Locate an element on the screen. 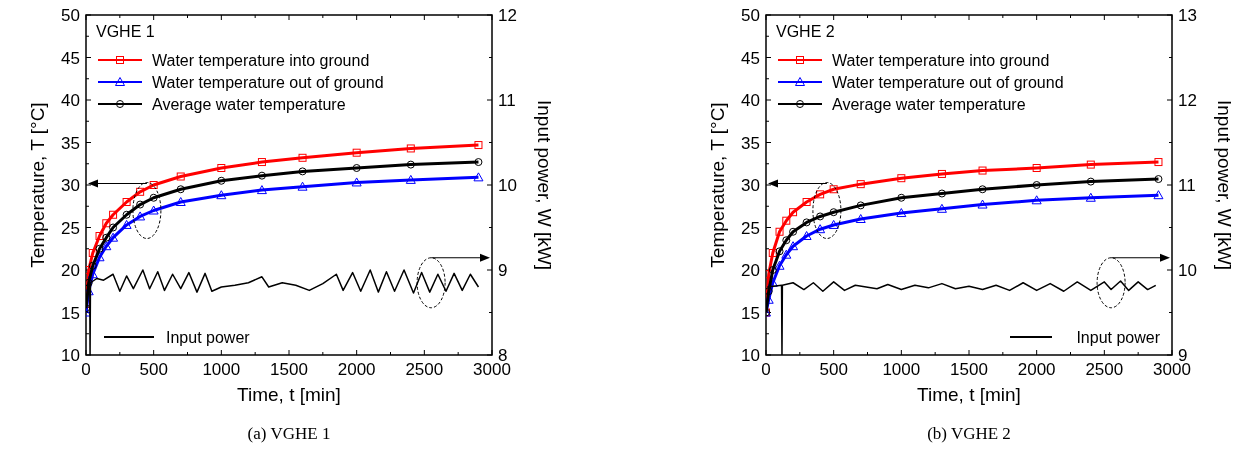 The height and width of the screenshot is (465, 1259). text: (a) VGHE 1 is located at coordinates (289, 433).